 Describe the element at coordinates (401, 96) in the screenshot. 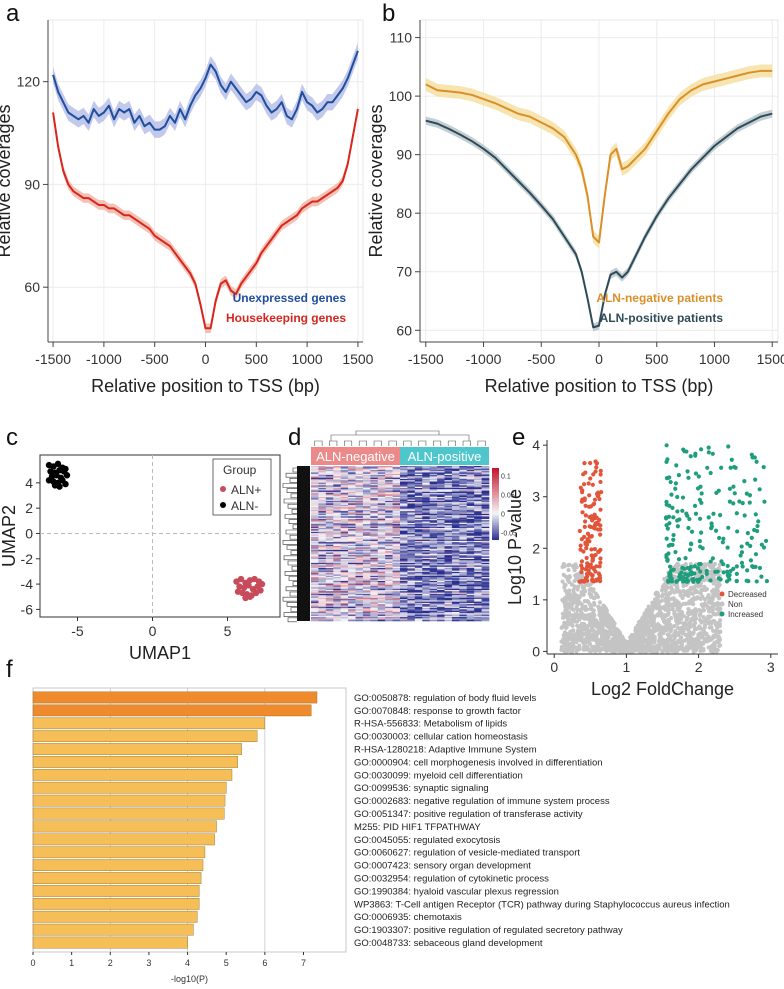

I see `y-tick-label: 100` at that location.